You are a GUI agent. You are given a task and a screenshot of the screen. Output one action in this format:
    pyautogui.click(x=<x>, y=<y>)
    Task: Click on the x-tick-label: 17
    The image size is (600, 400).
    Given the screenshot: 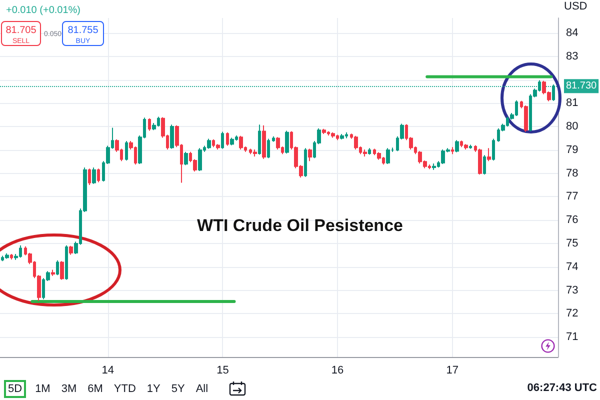 What is the action you would take?
    pyautogui.click(x=452, y=370)
    